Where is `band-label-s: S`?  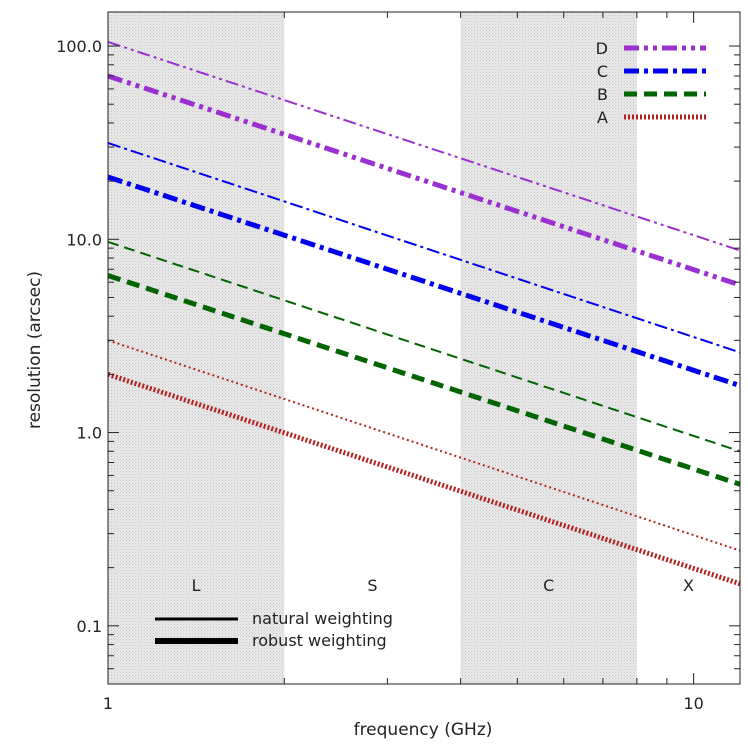 band-label-s: S is located at coordinates (372, 585).